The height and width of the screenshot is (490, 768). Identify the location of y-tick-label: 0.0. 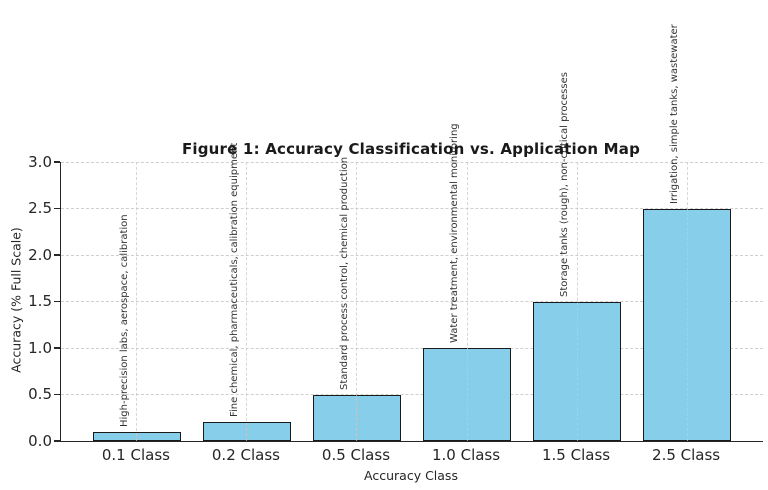
(40, 440).